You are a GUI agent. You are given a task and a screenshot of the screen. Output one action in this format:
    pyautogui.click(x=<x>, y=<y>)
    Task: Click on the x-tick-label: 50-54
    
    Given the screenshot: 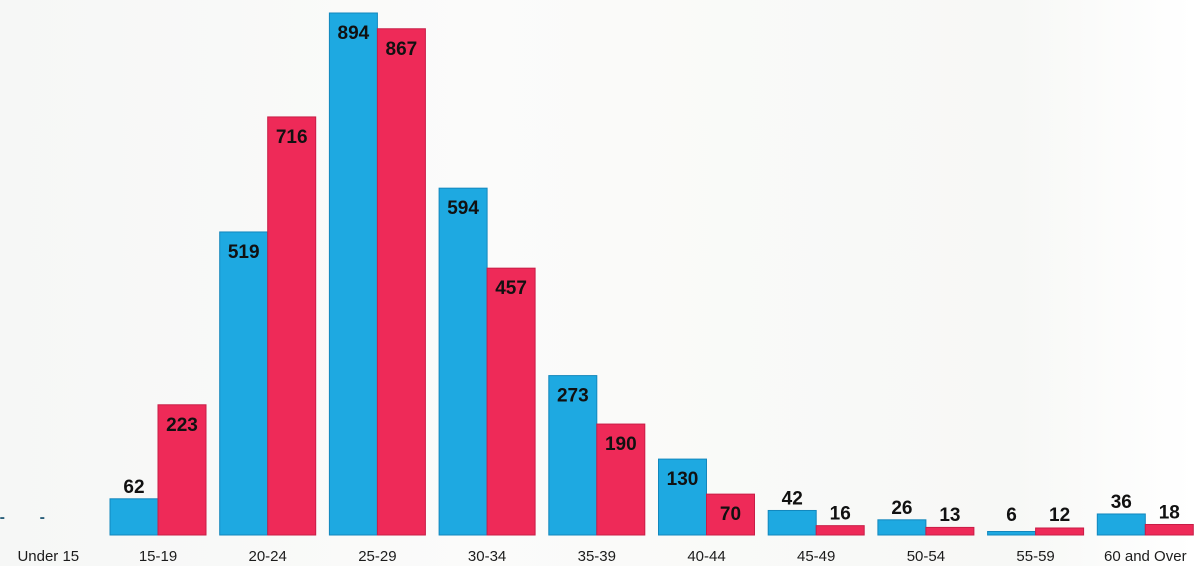 What is the action you would take?
    pyautogui.click(x=926, y=556)
    